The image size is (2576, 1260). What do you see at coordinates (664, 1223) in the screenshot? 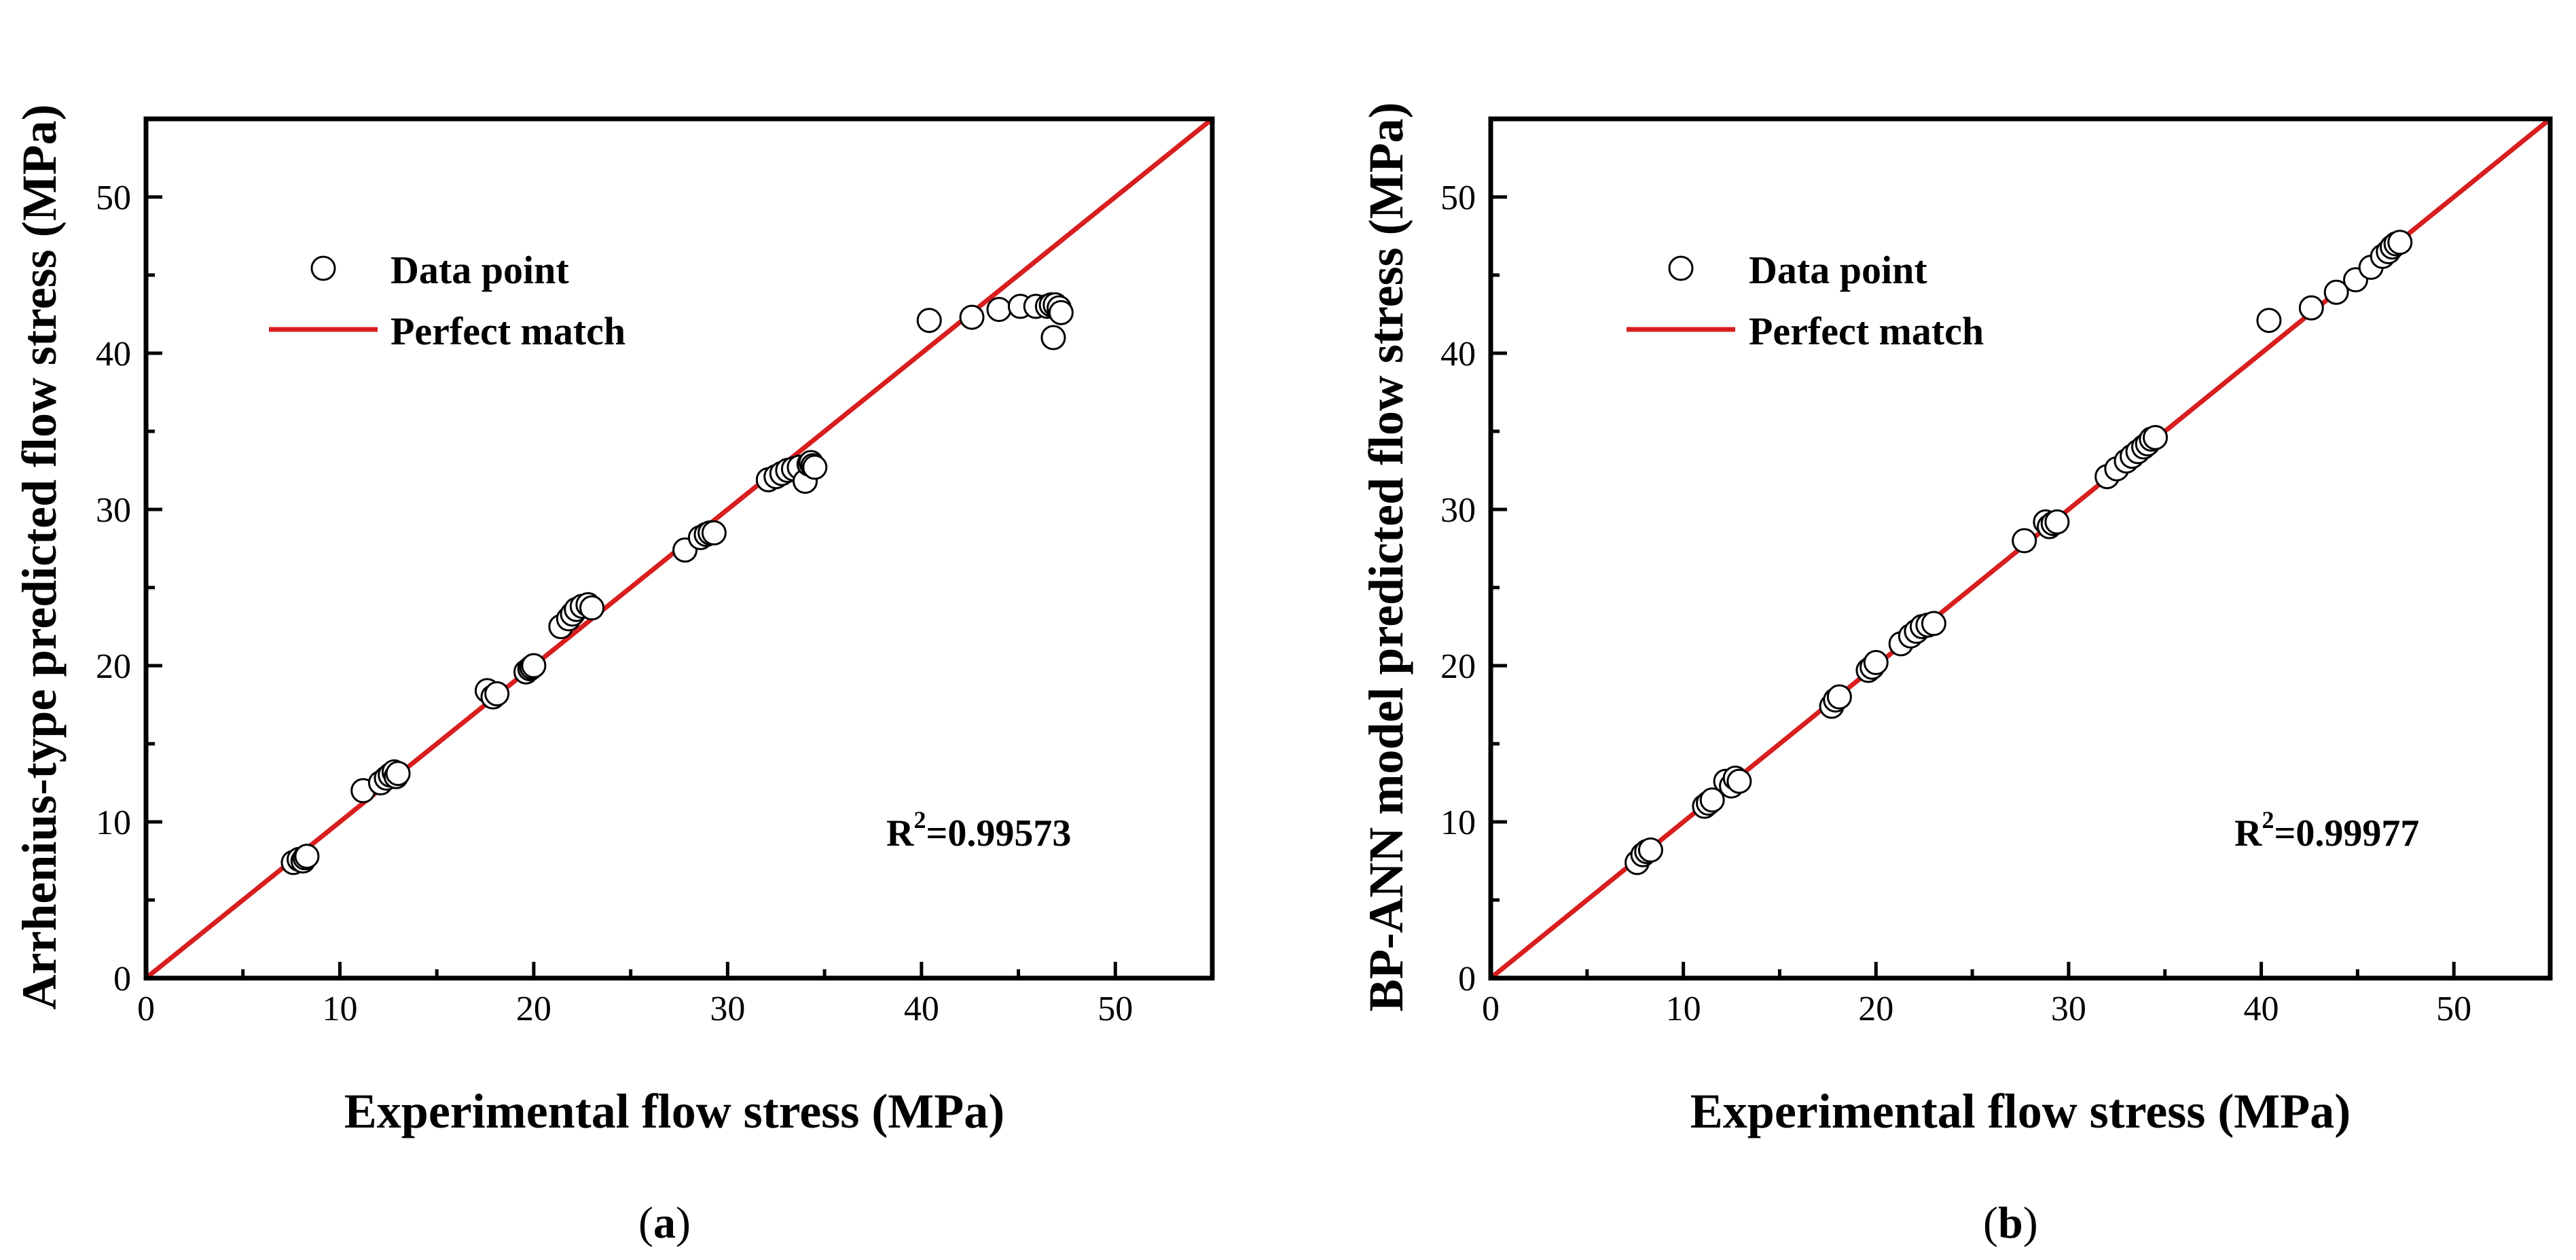
I see `panel-label-a: (a)` at bounding box center [664, 1223].